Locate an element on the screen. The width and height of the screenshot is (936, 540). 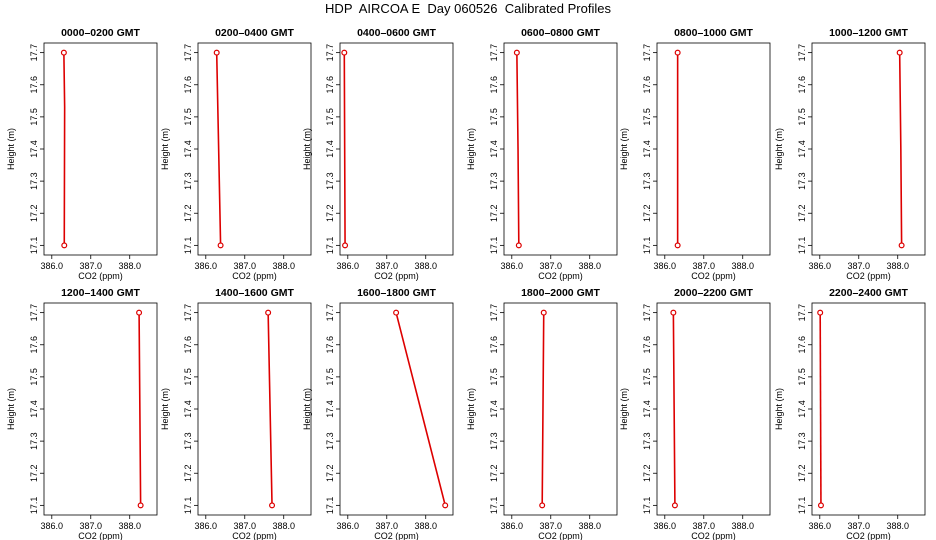
panel-title: 2000–2200 GMT is located at coordinates (713, 293).